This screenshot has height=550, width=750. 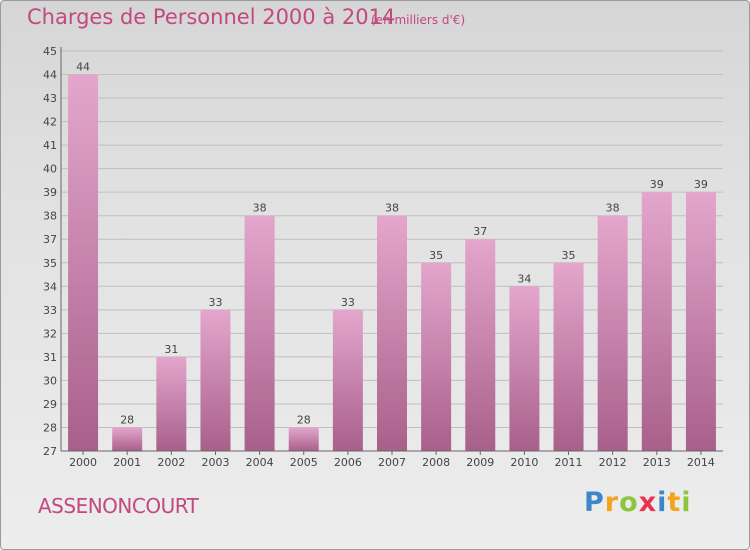 I want to click on x-tick-label: 2005, so click(x=304, y=462).